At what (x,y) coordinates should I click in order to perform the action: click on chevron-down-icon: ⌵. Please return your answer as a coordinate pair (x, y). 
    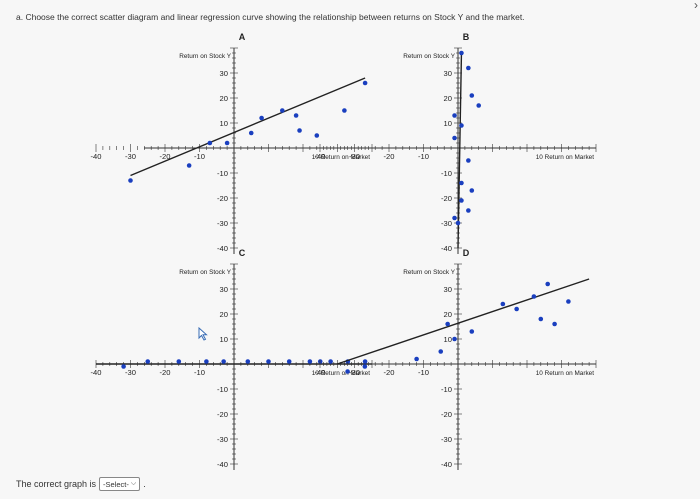
    Looking at the image, I should click on (133, 483).